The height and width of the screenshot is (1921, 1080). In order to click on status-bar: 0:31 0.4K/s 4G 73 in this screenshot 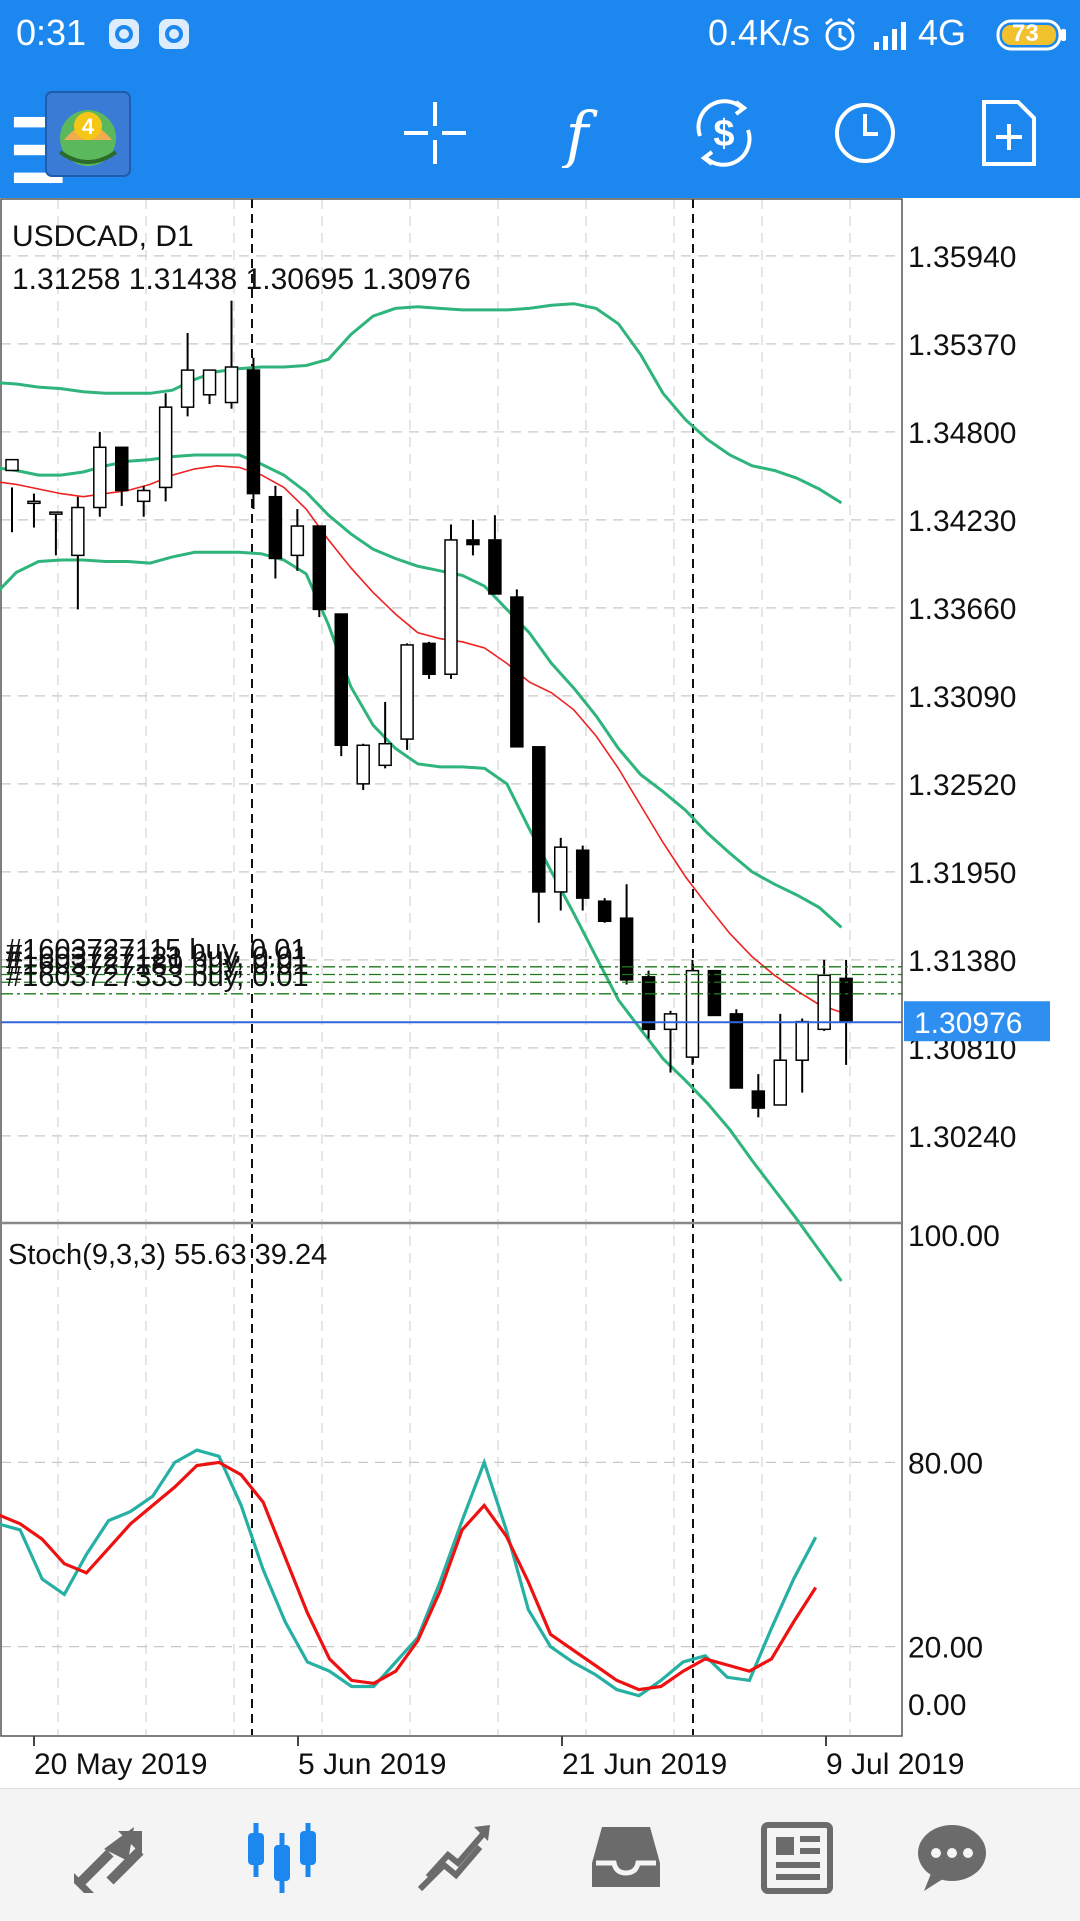, I will do `click(540, 35)`.